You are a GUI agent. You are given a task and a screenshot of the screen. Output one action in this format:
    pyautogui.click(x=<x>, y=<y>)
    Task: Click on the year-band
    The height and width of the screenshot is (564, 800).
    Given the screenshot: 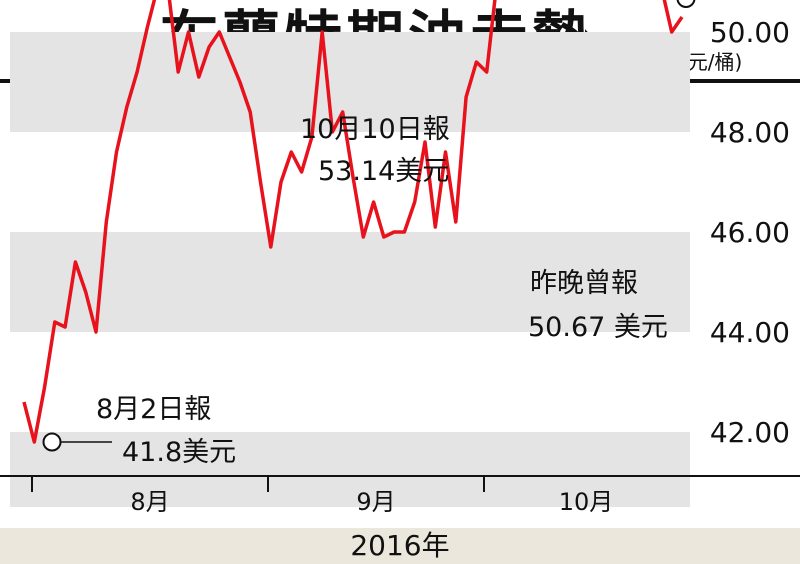 What is the action you would take?
    pyautogui.click(x=400, y=546)
    